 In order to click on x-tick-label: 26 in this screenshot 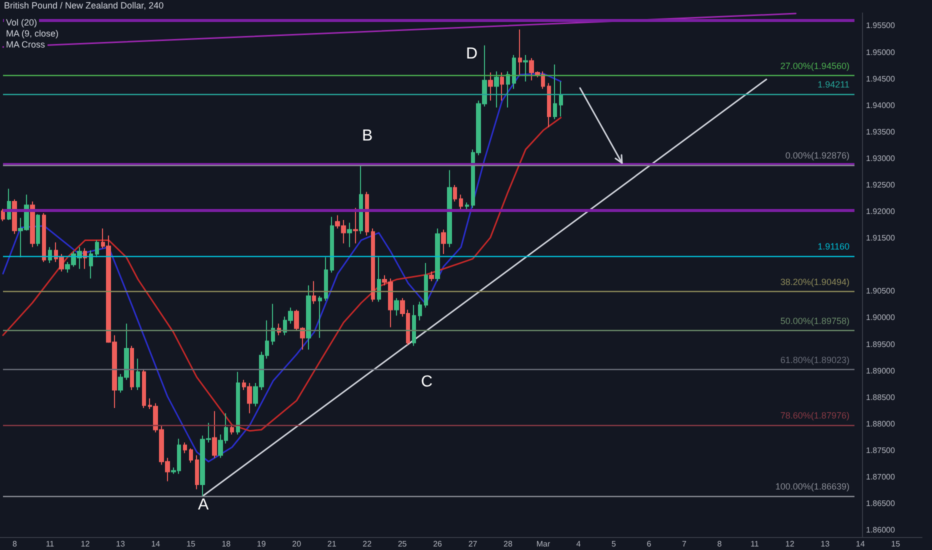, I will do `click(438, 544)`.